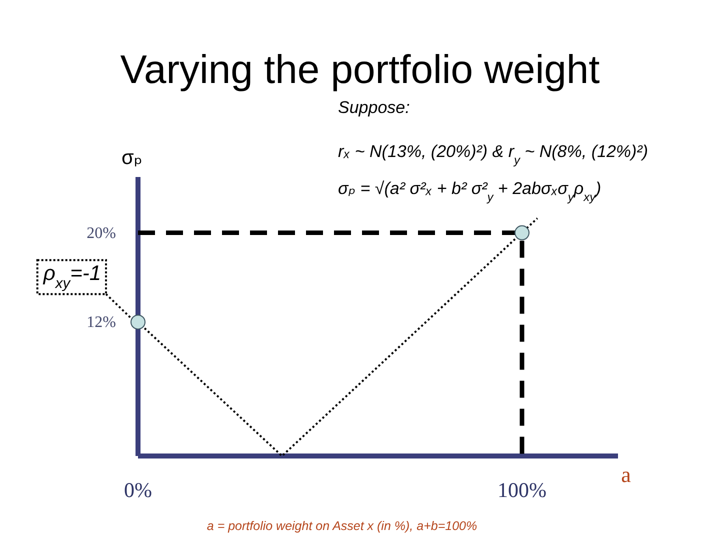 The height and width of the screenshot is (540, 720). I want to click on x-axis-title: a, so click(626, 474).